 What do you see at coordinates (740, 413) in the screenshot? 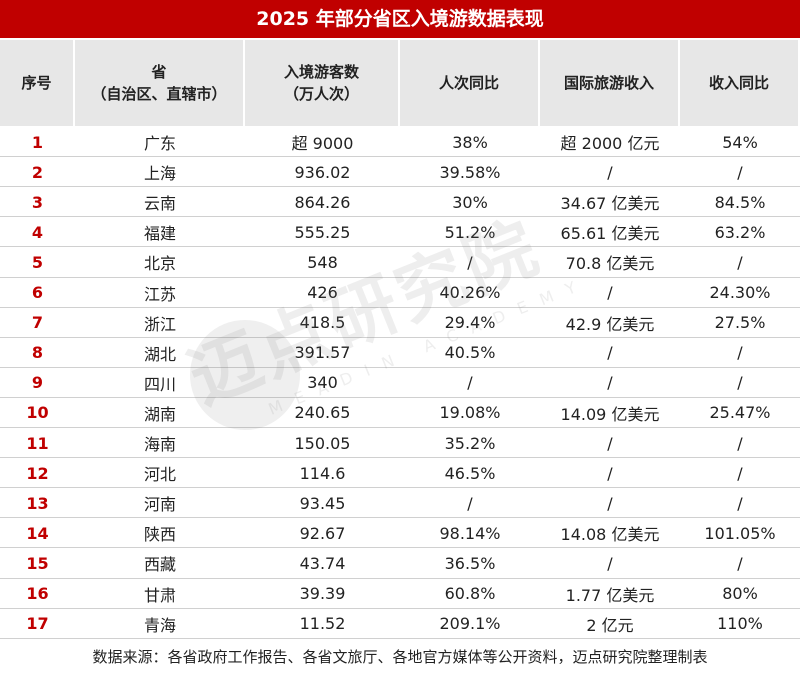
I see `table-cell: 25.47%` at bounding box center [740, 413].